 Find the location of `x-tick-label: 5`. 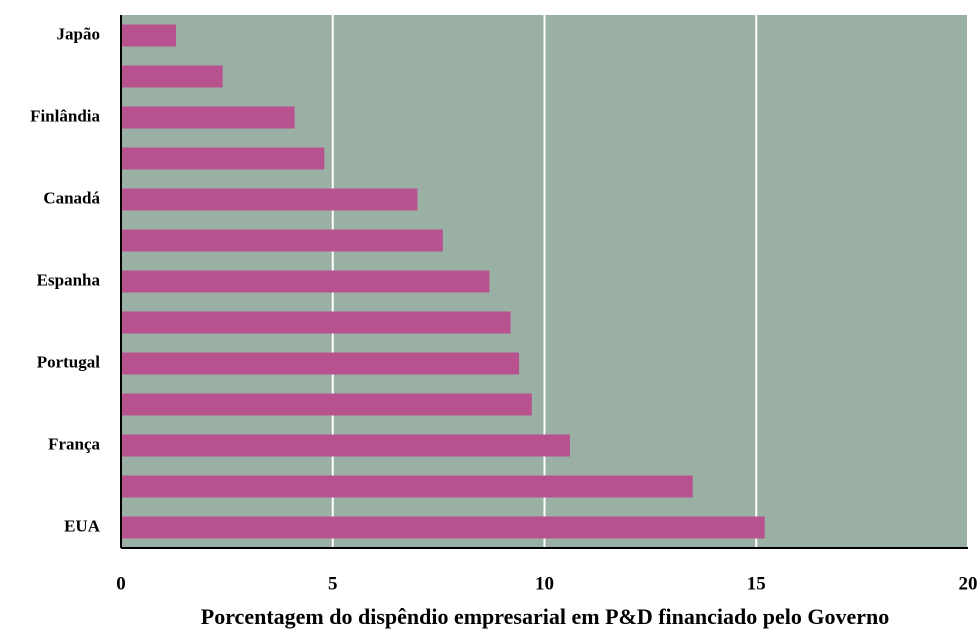

x-tick-label: 5 is located at coordinates (333, 583).